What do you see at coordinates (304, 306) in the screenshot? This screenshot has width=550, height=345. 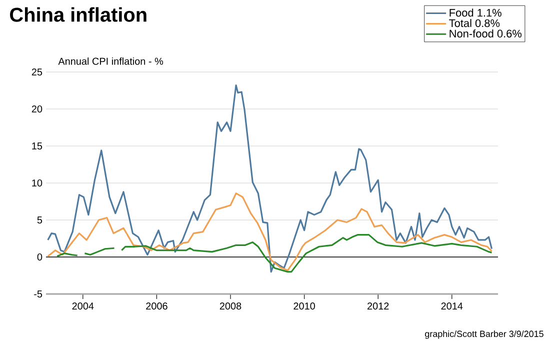 I see `x-tick-label: 2010` at bounding box center [304, 306].